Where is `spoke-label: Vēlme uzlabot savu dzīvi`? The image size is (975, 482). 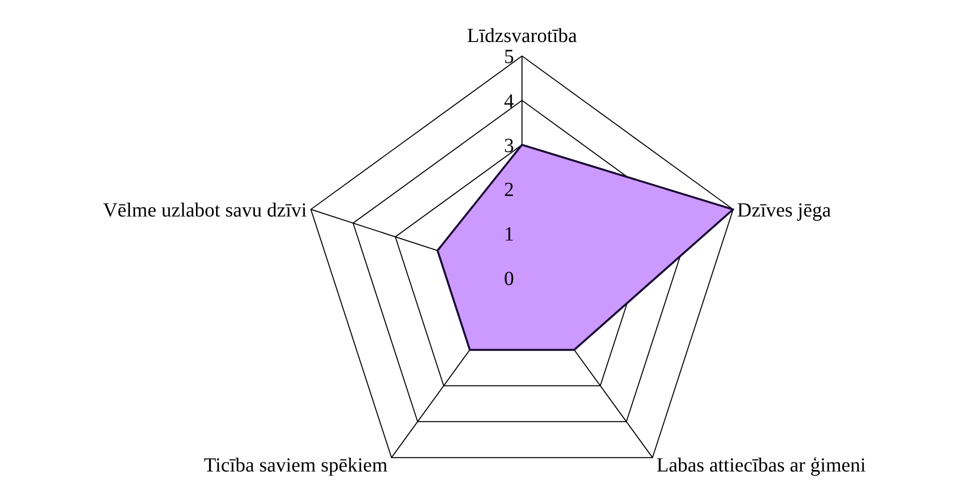
spoke-label: Vēlme uzlabot savu dzīvi is located at coordinates (205, 210).